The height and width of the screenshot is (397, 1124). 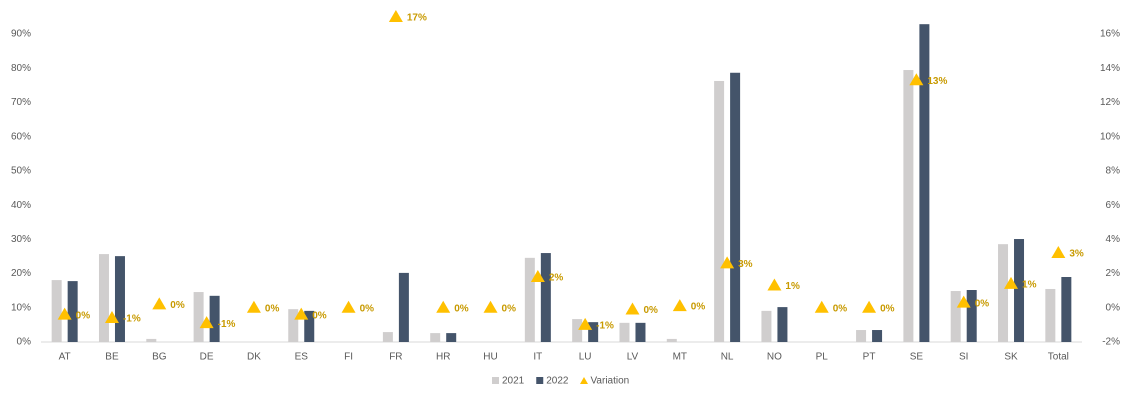 I want to click on y2-tick-label: 12%, so click(x=1110, y=102).